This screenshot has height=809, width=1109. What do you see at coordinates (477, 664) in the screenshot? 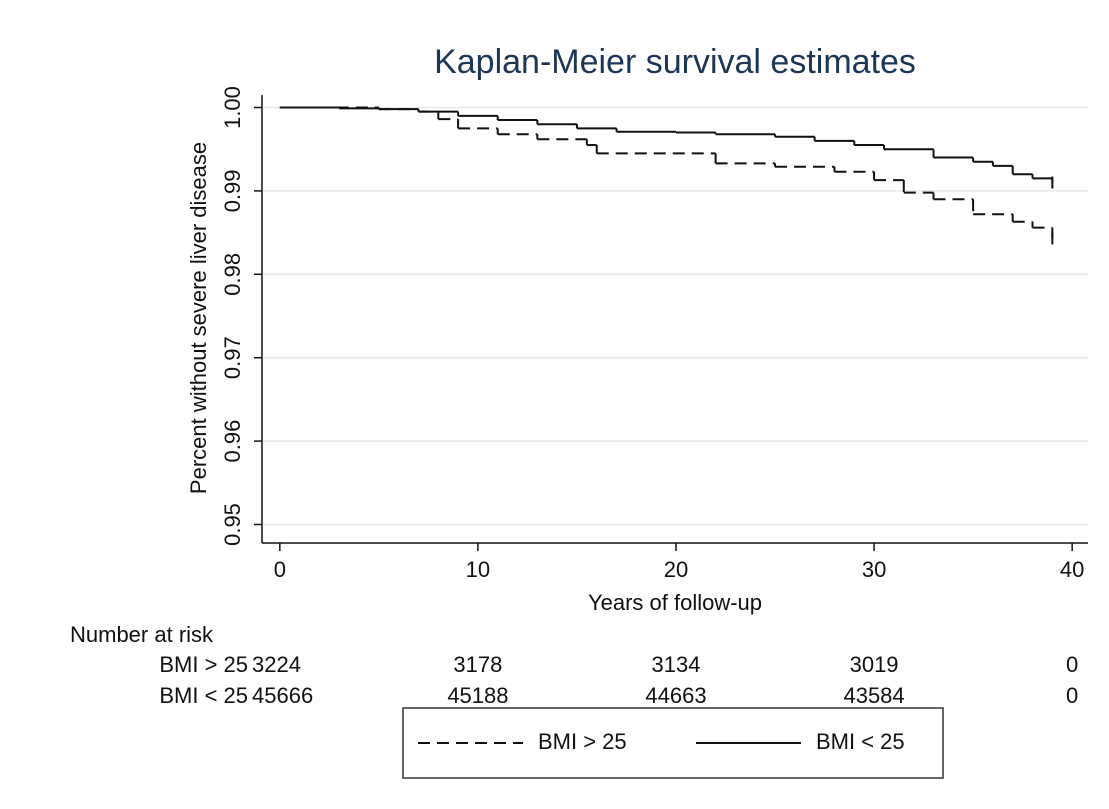
I see `risk-value: 3178` at bounding box center [477, 664].